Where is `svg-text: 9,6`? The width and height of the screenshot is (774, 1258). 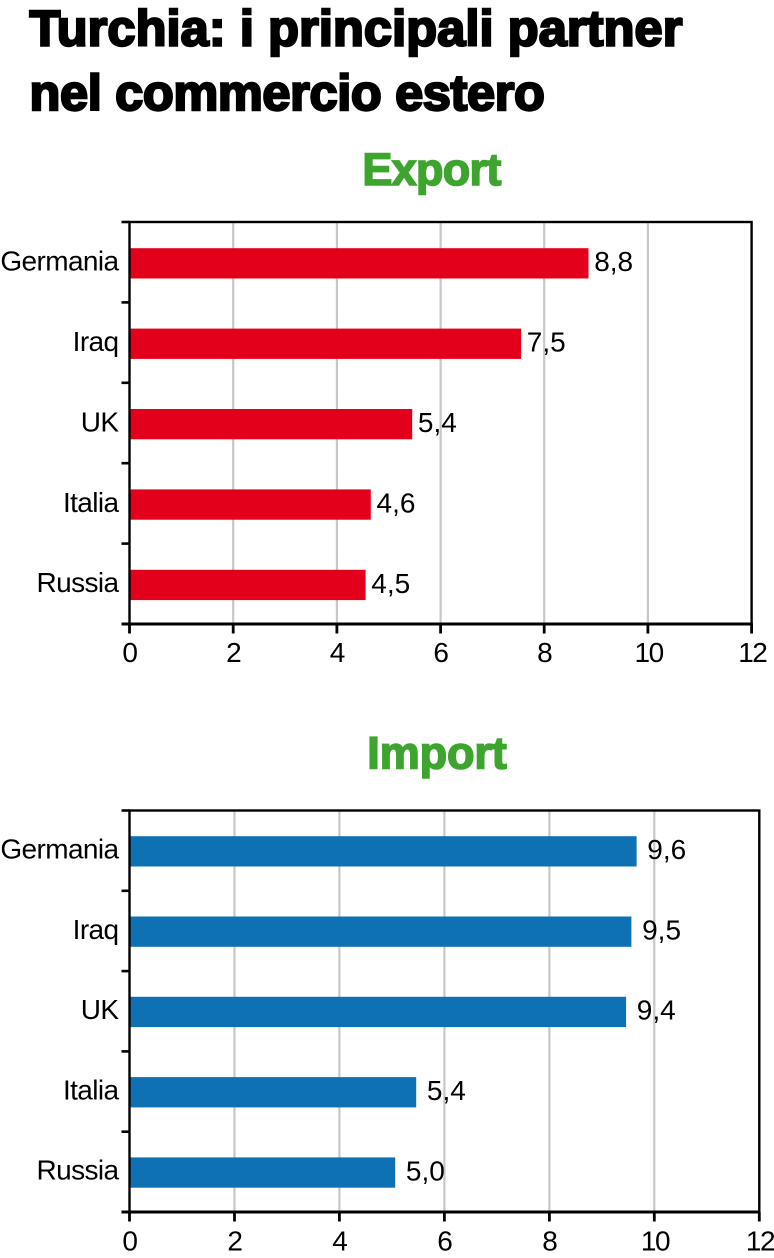 svg-text: 9,6 is located at coordinates (666, 849).